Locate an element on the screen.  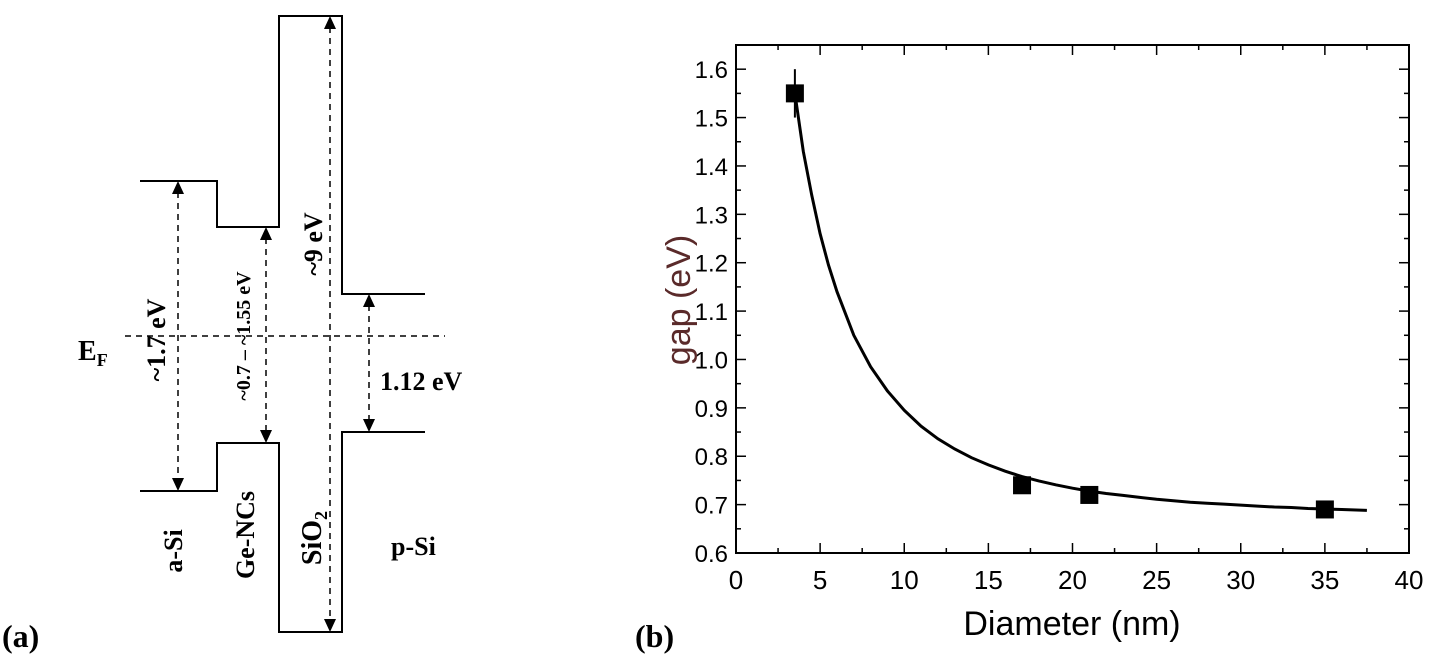
y-tick-label: 1.4 is located at coordinates (711, 167).